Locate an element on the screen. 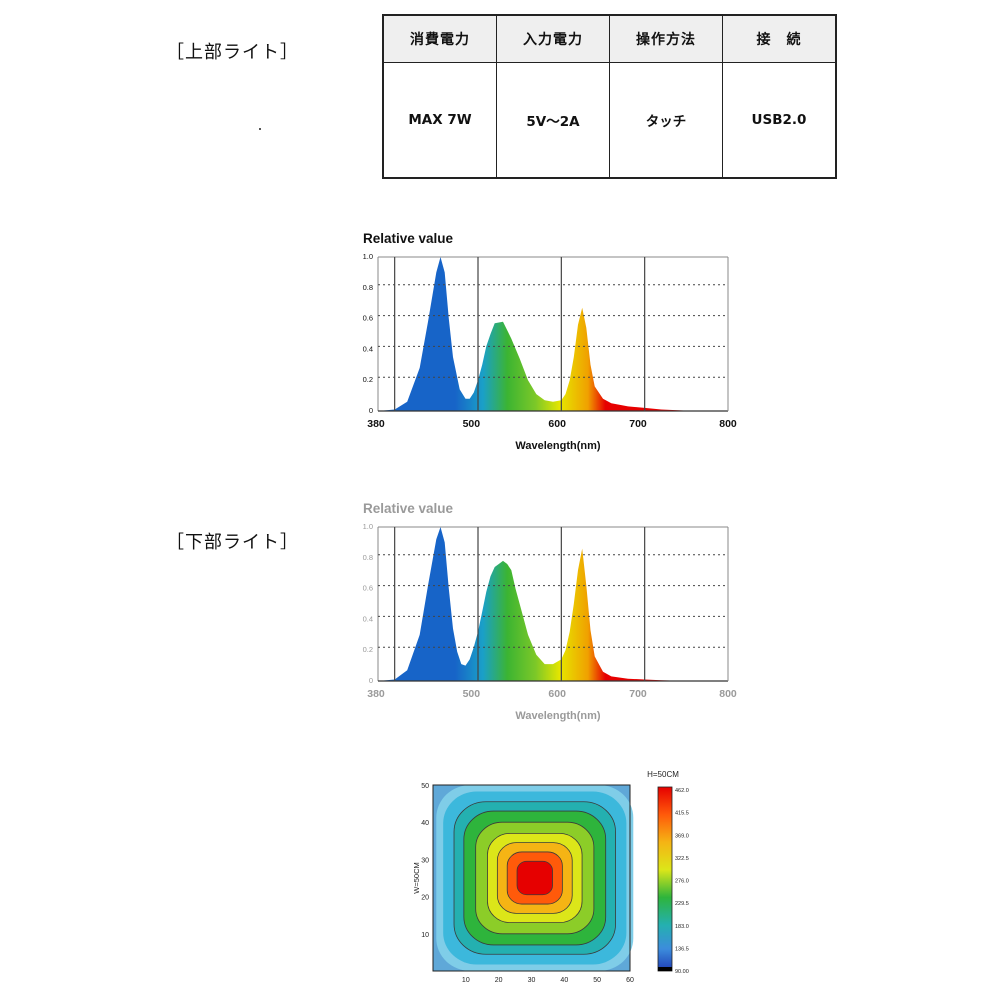  heatmap-x-tick: 40 is located at coordinates (564, 980).